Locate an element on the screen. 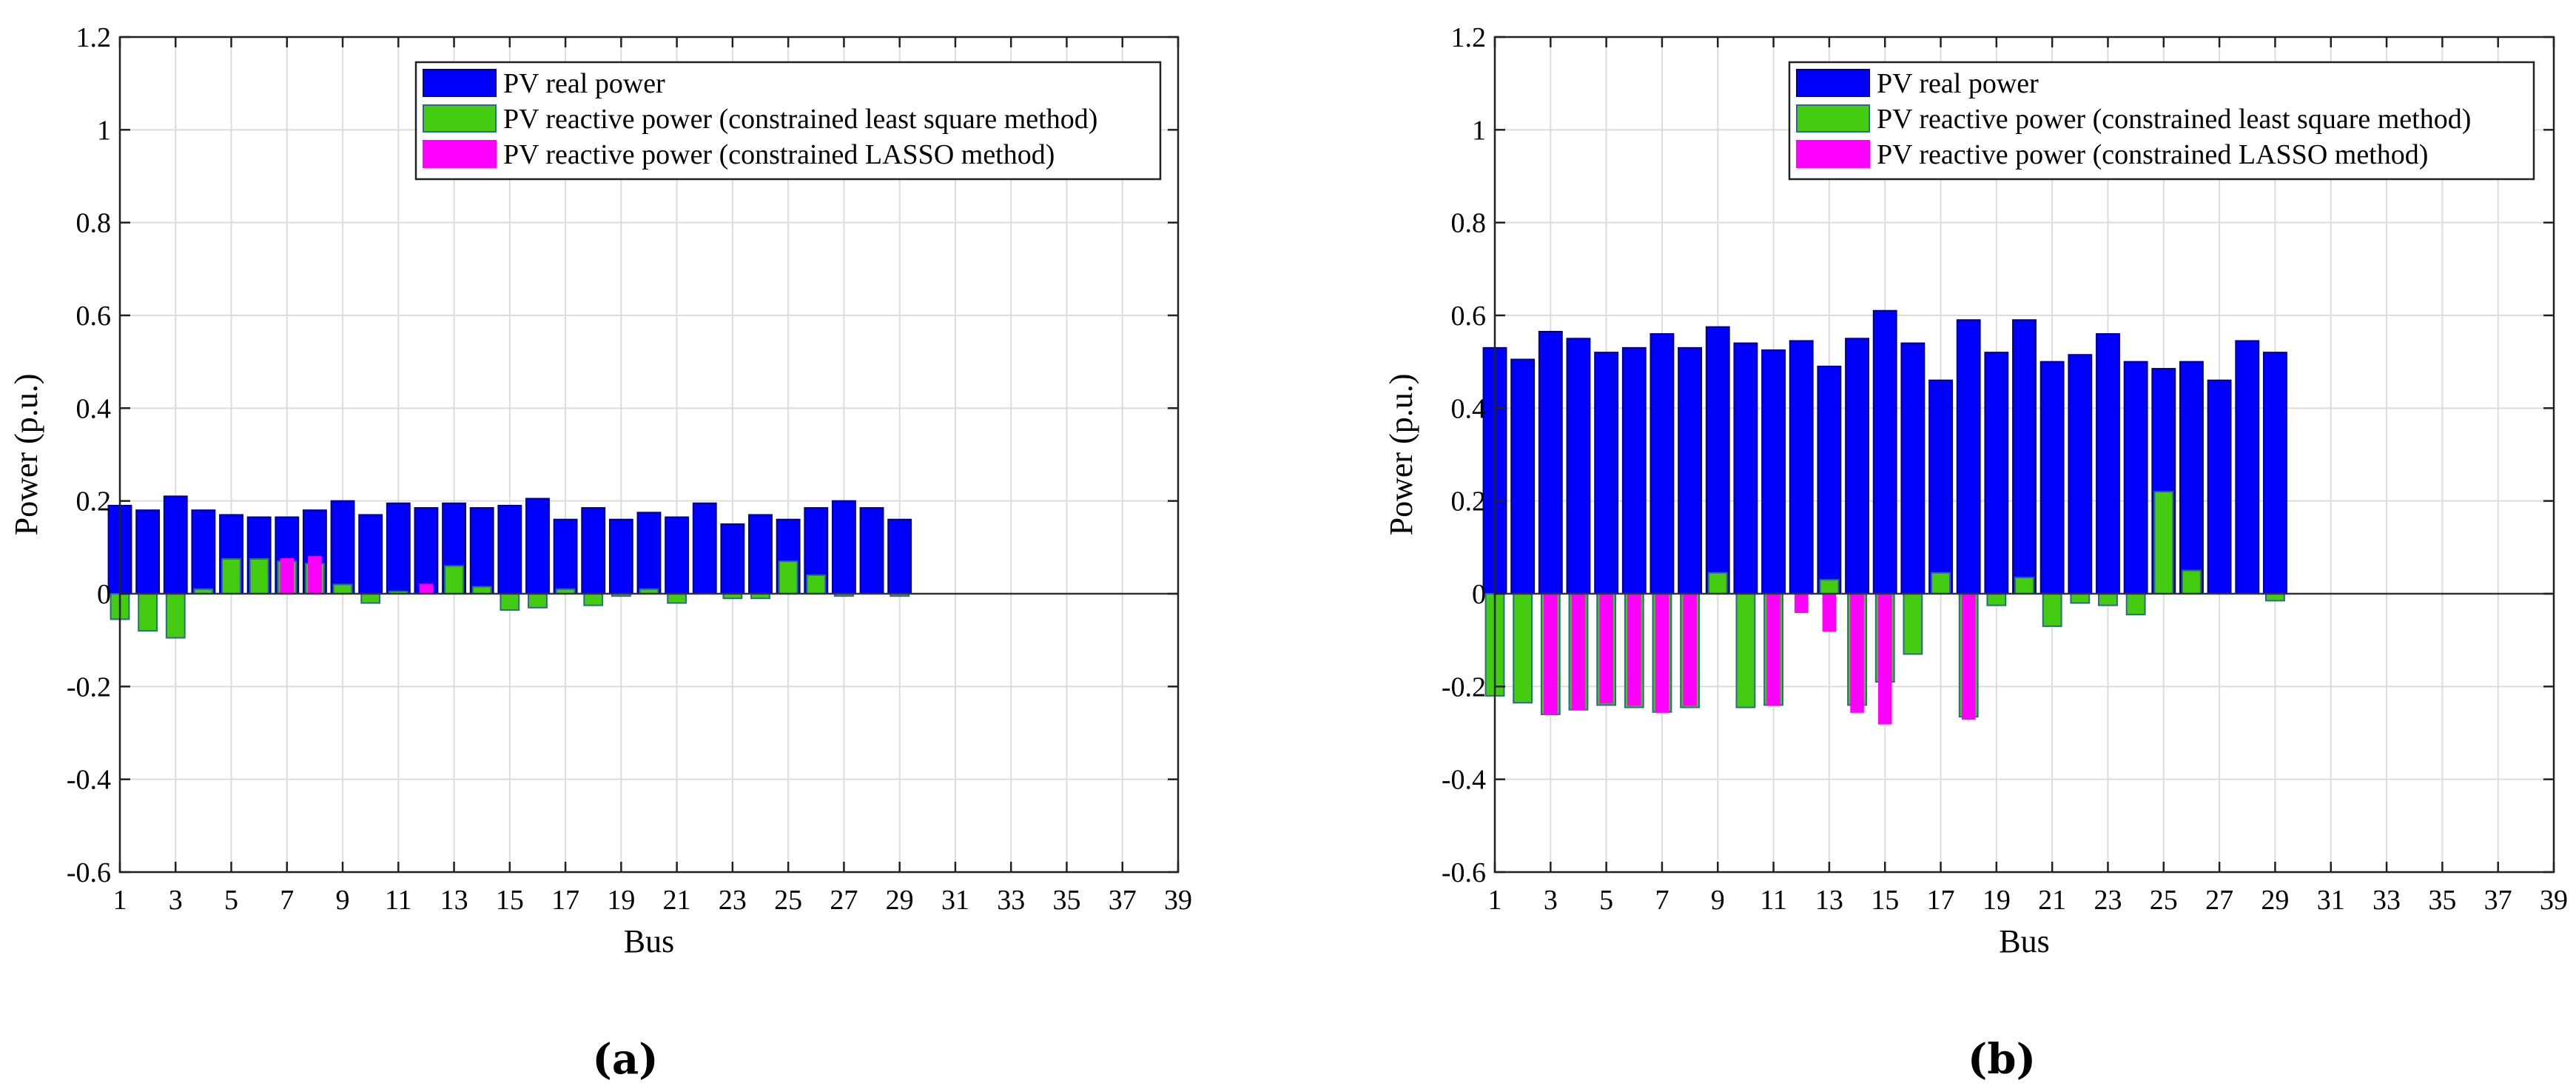  x-tick-label: 25 is located at coordinates (788, 900).